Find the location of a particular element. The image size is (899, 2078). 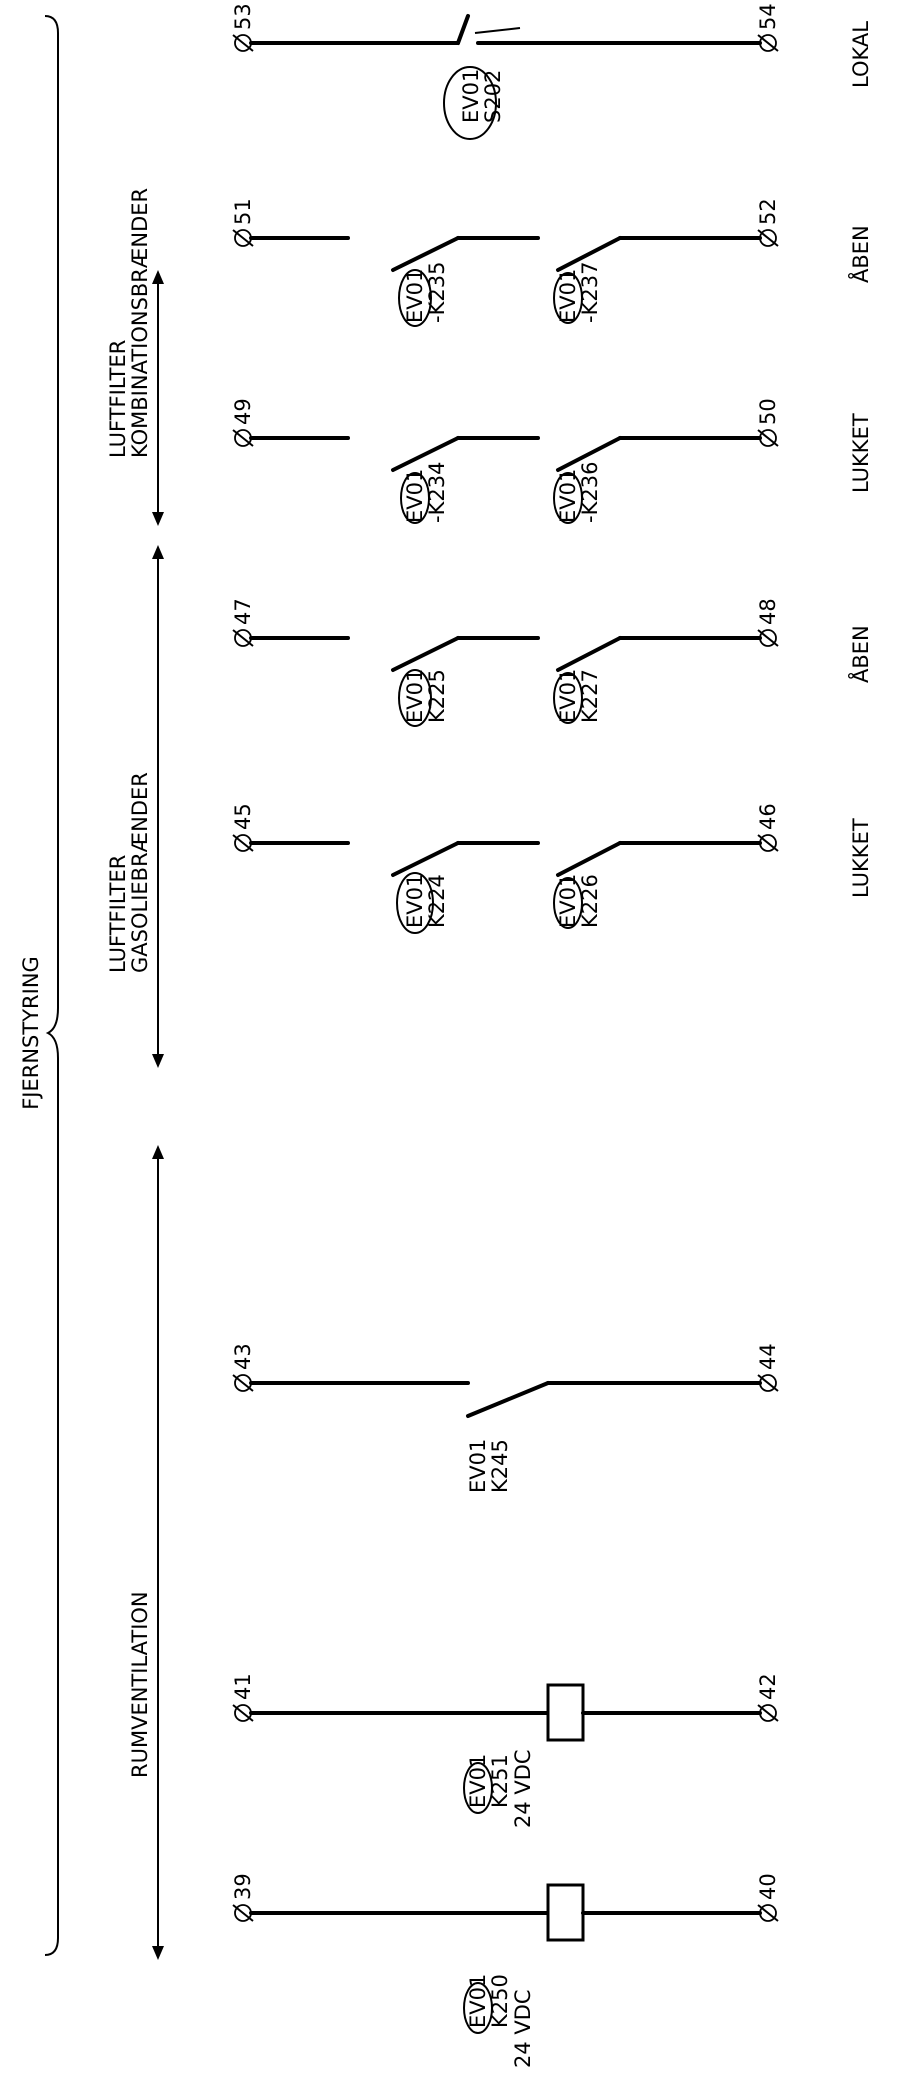

switch-contact-k226 is located at coordinates (589, 859).